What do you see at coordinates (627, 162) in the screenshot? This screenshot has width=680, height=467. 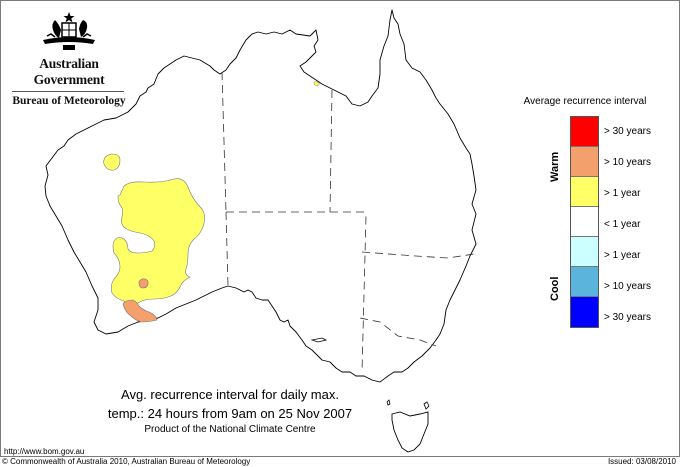 I see `legend-label-warm-10yr: > 10 years` at bounding box center [627, 162].